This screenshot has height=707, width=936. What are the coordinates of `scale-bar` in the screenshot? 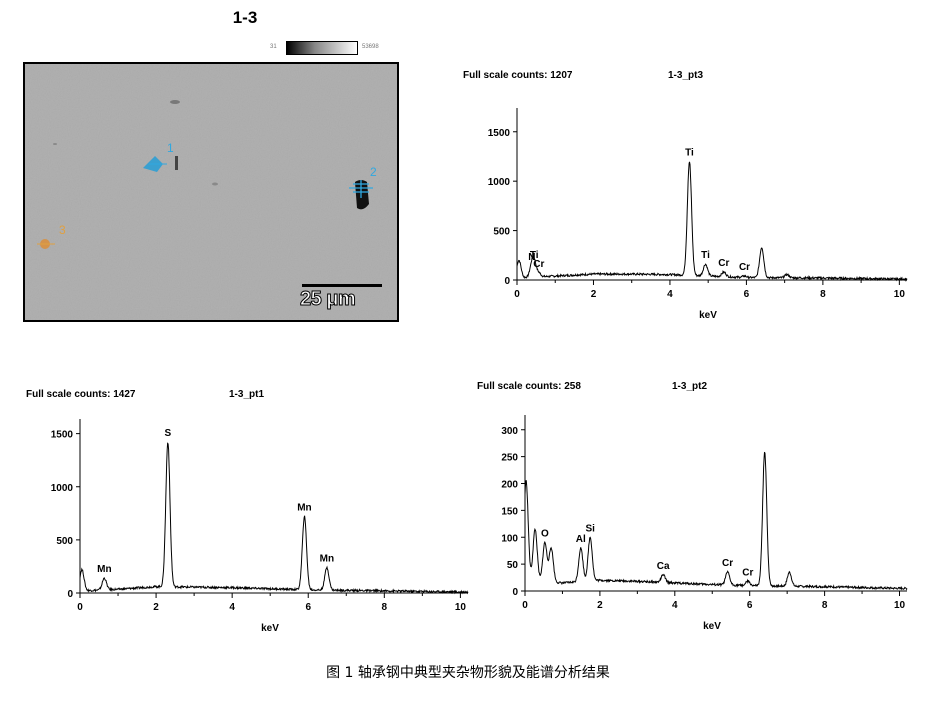 It's located at (342, 285).